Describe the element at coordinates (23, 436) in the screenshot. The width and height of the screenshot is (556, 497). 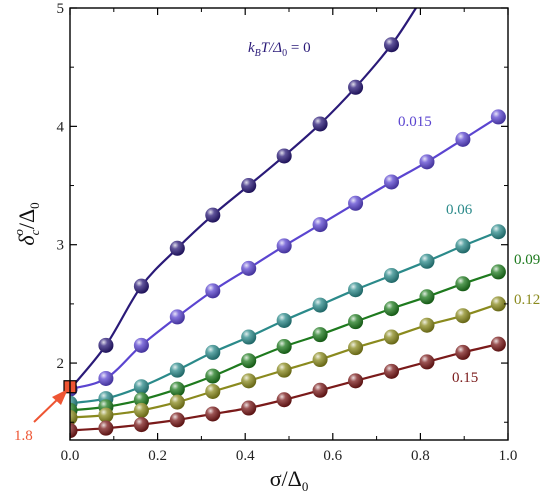
I see `marker-annotation-label: 1.8` at that location.